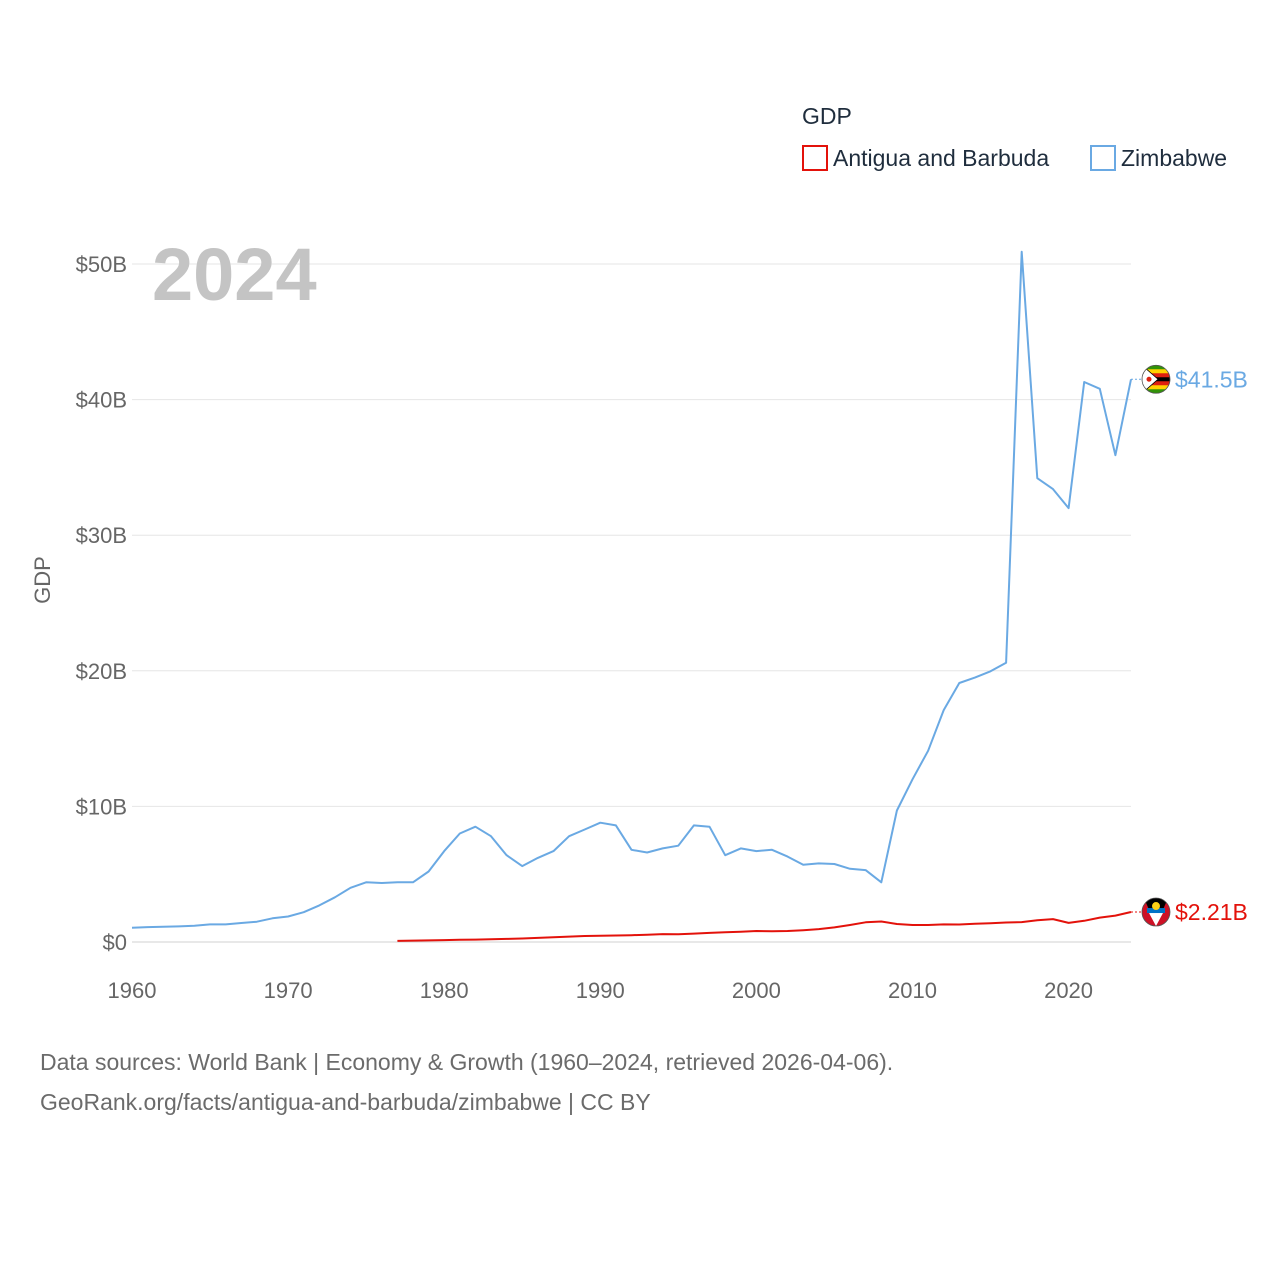 This screenshot has height=1280, width=1280. What do you see at coordinates (1174, 158) in the screenshot?
I see `legend-label-zimbabwe: Zimbabwe` at bounding box center [1174, 158].